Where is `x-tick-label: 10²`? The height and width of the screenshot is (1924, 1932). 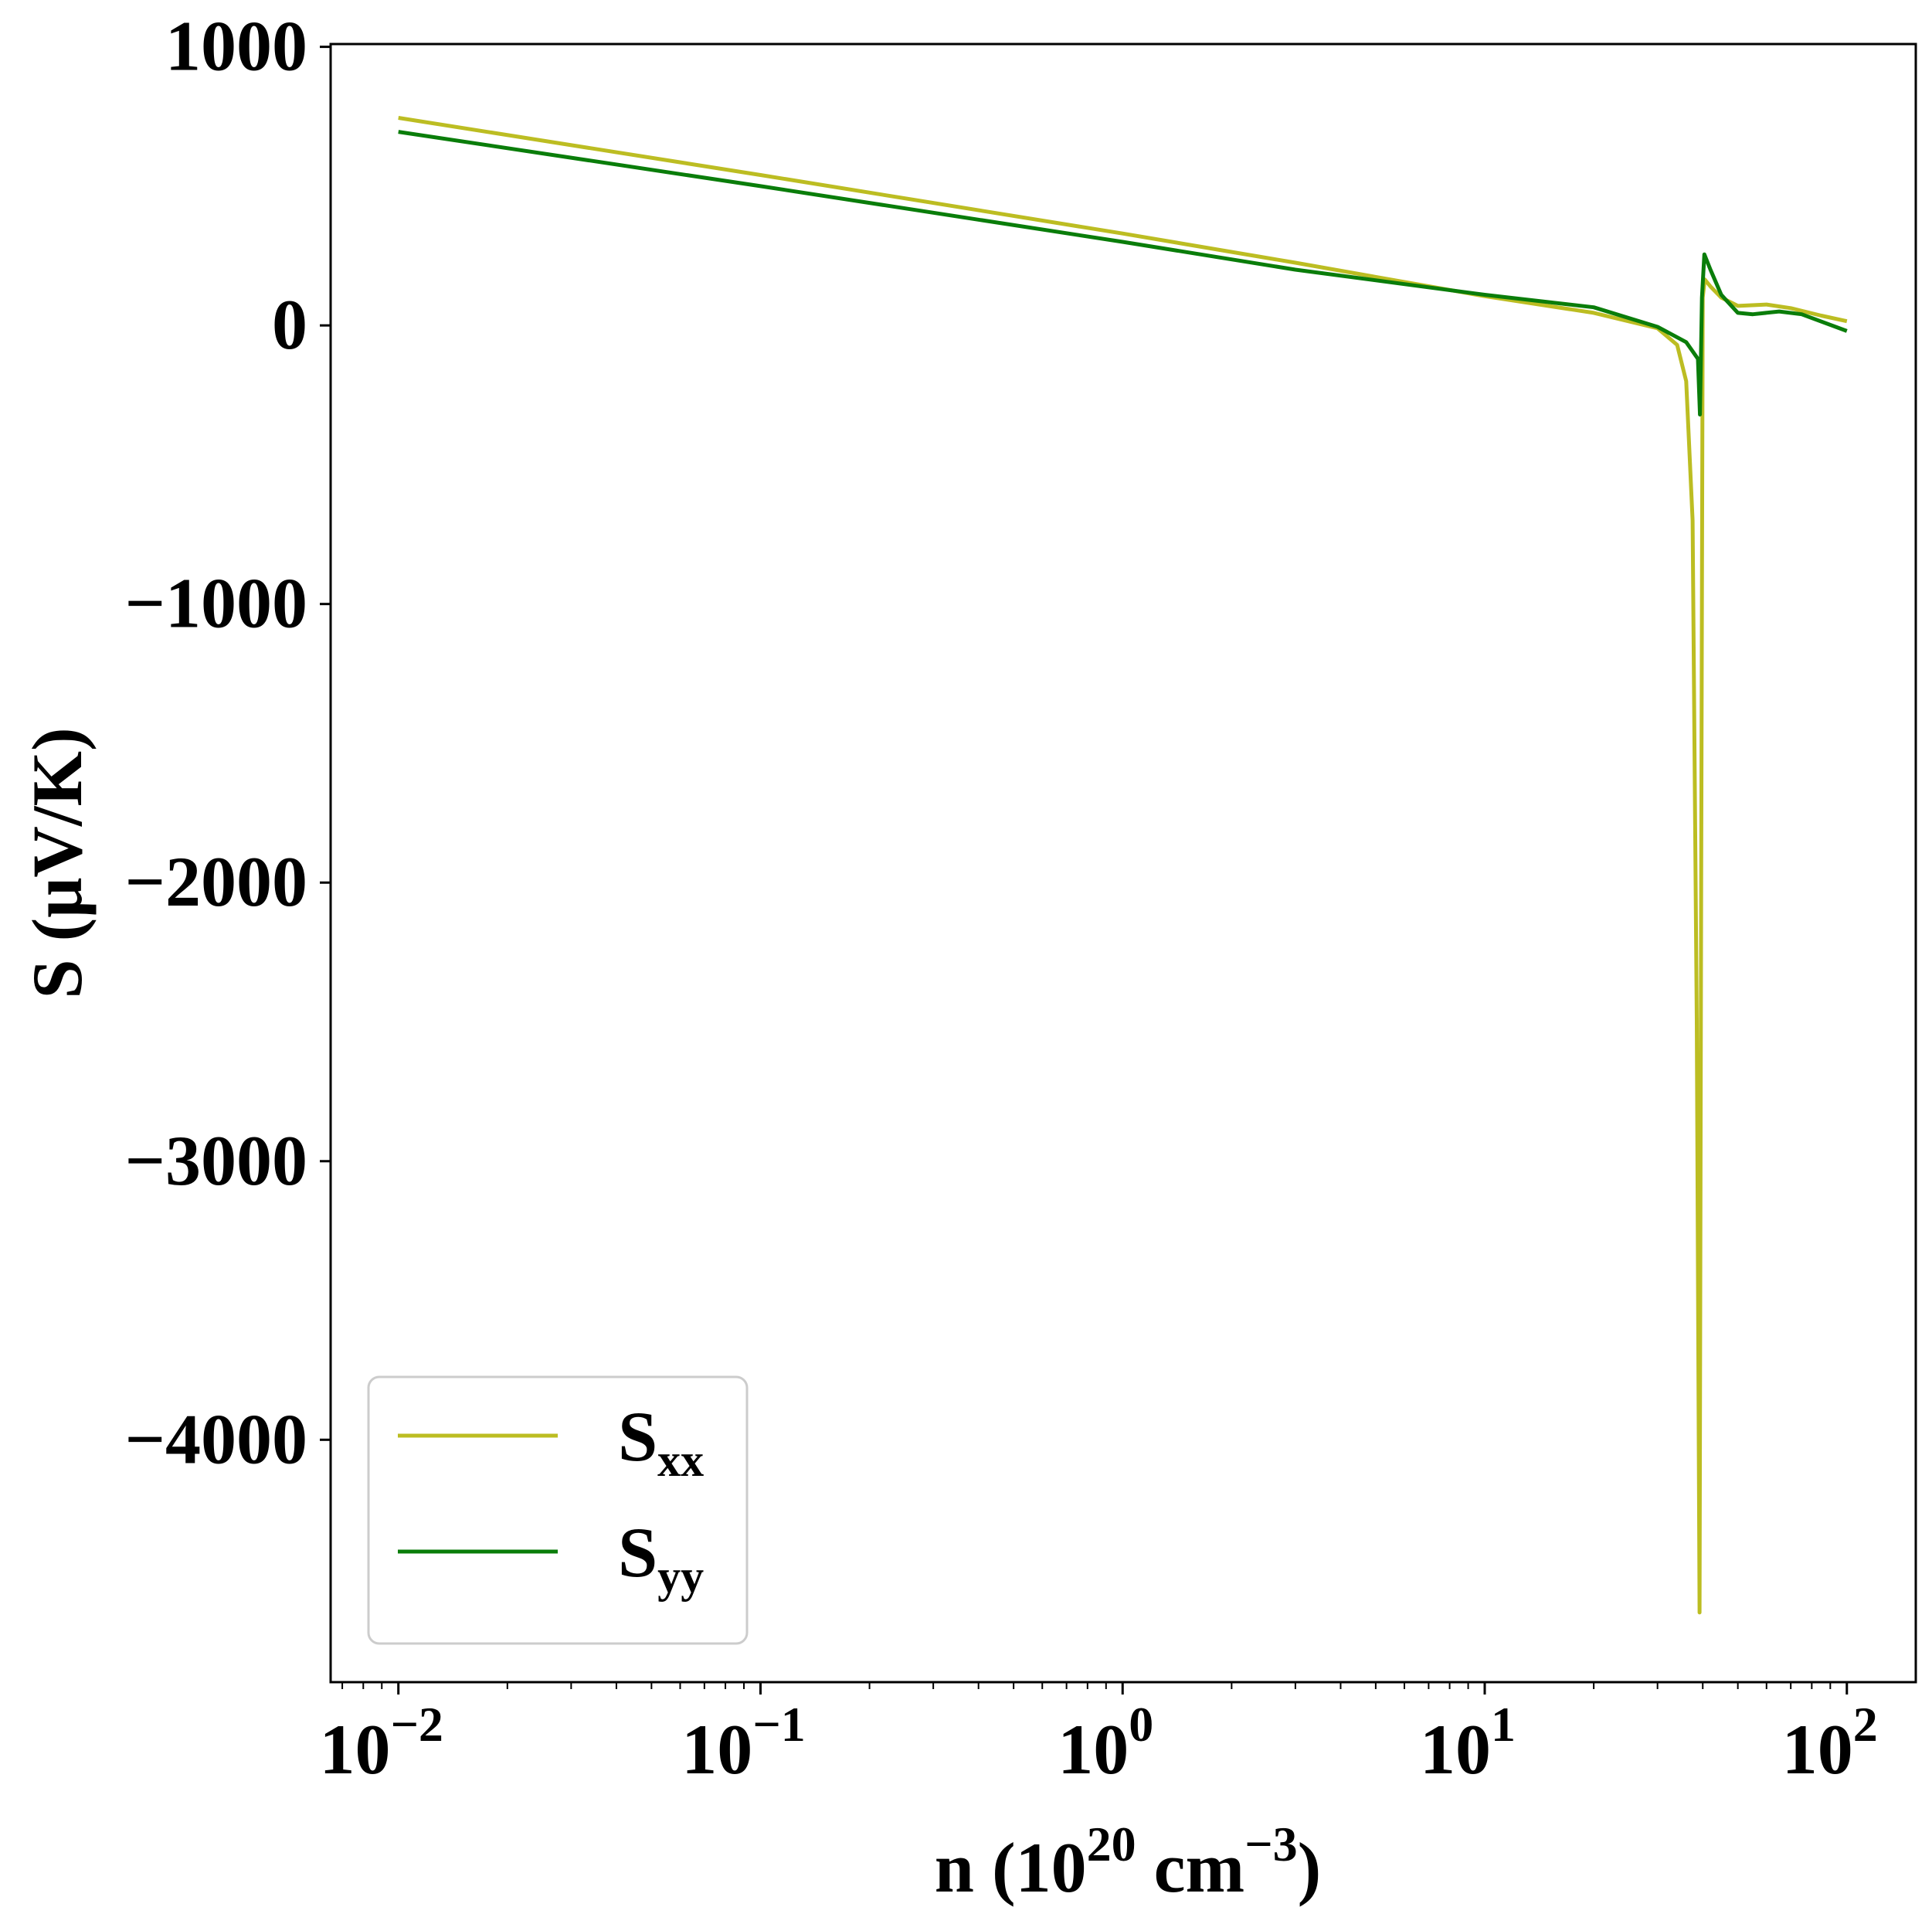
x-tick-label: 10² is located at coordinates (1830, 1743).